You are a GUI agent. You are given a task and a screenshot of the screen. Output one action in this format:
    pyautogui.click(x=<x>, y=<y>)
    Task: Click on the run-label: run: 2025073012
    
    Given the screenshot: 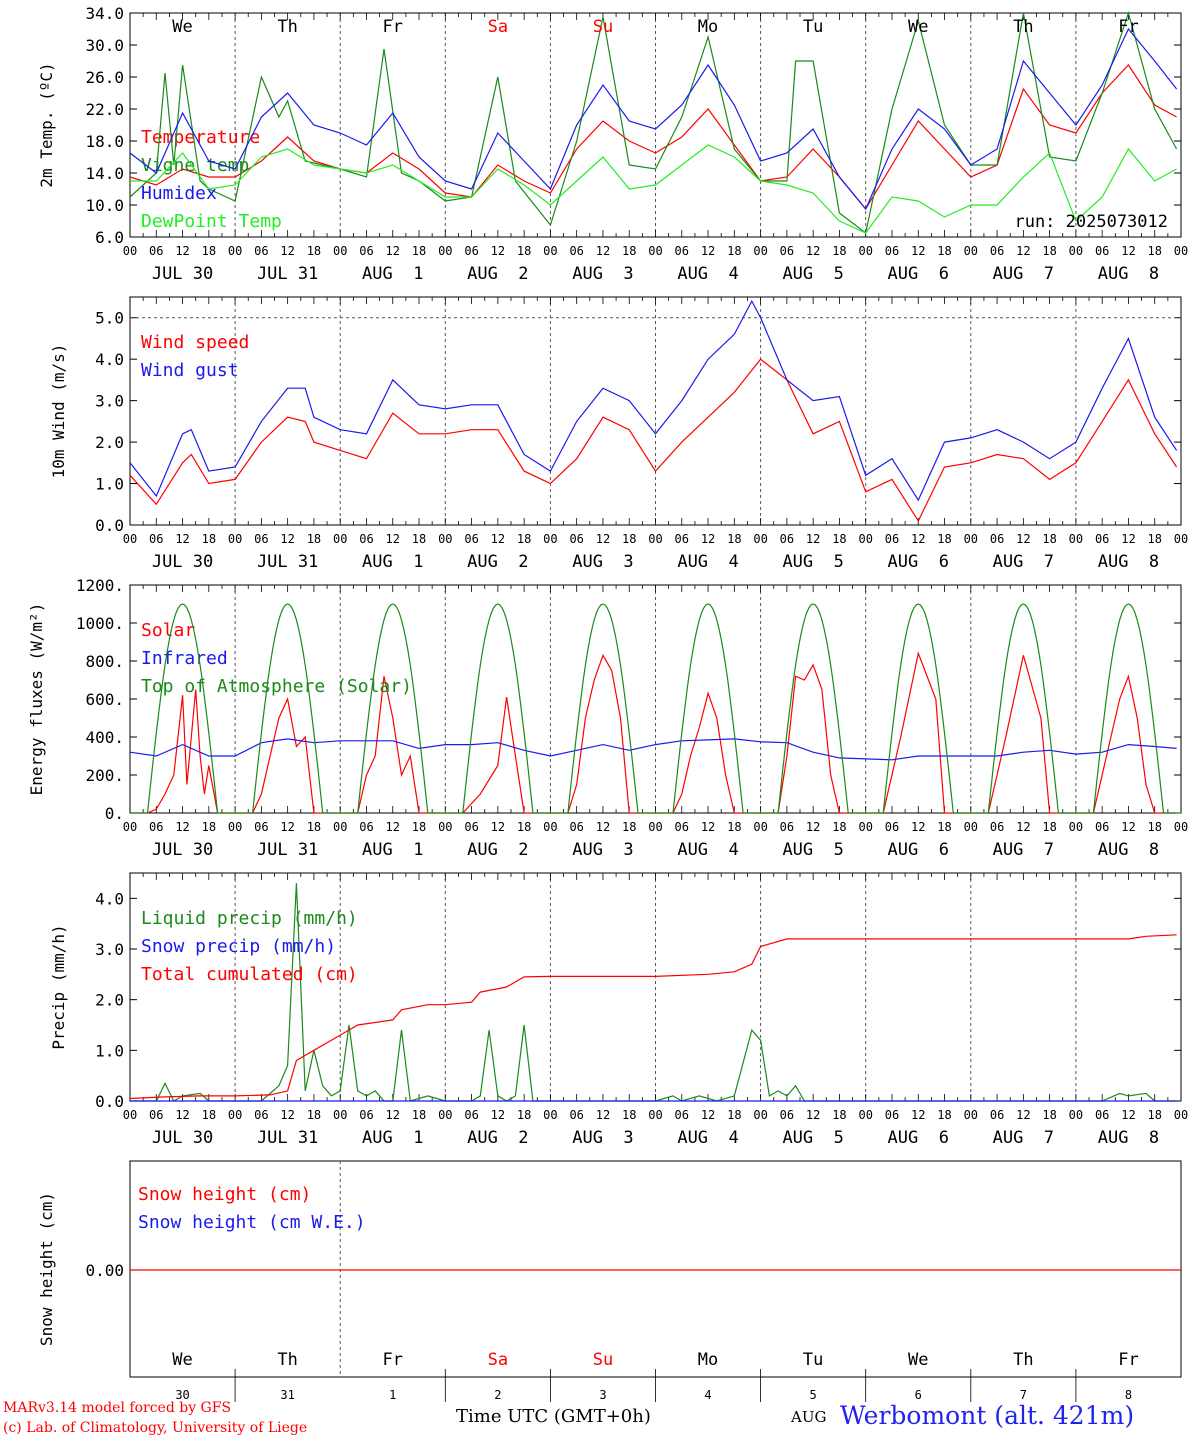 What is the action you would take?
    pyautogui.click(x=1091, y=222)
    